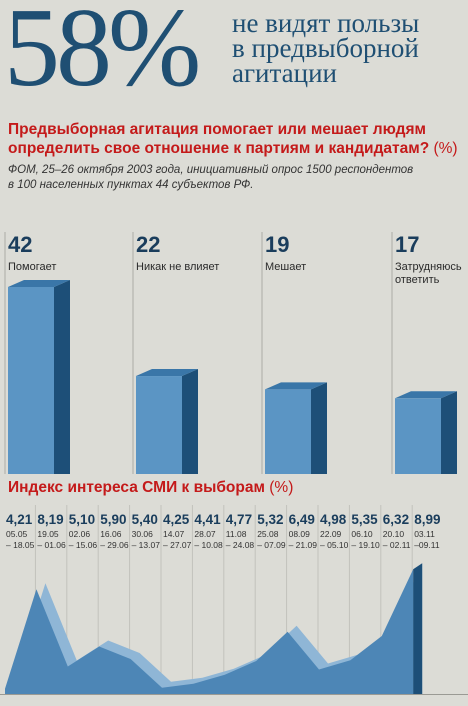  I want to click on index-value-label: 5,10, so click(82, 519).